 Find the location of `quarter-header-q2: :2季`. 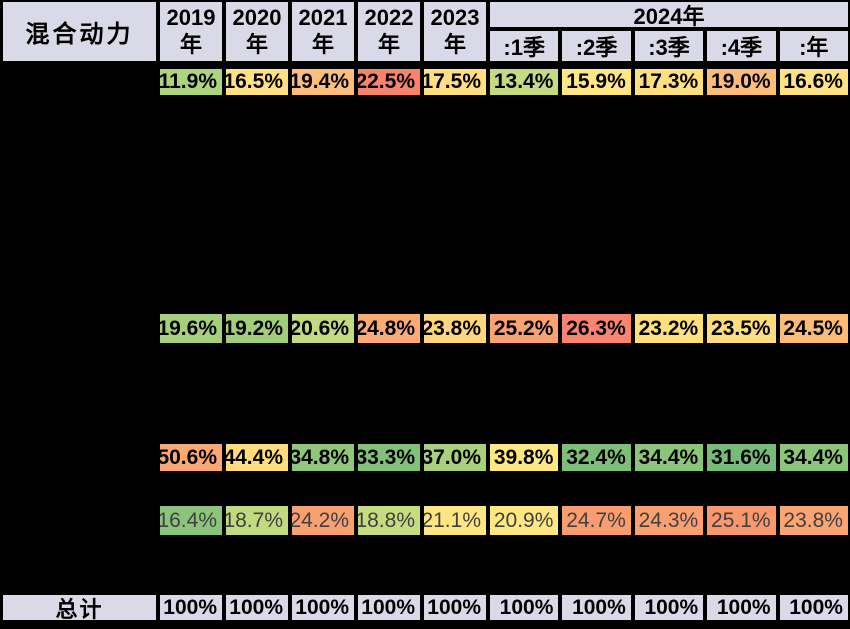

quarter-header-q2: :2季 is located at coordinates (596, 46).